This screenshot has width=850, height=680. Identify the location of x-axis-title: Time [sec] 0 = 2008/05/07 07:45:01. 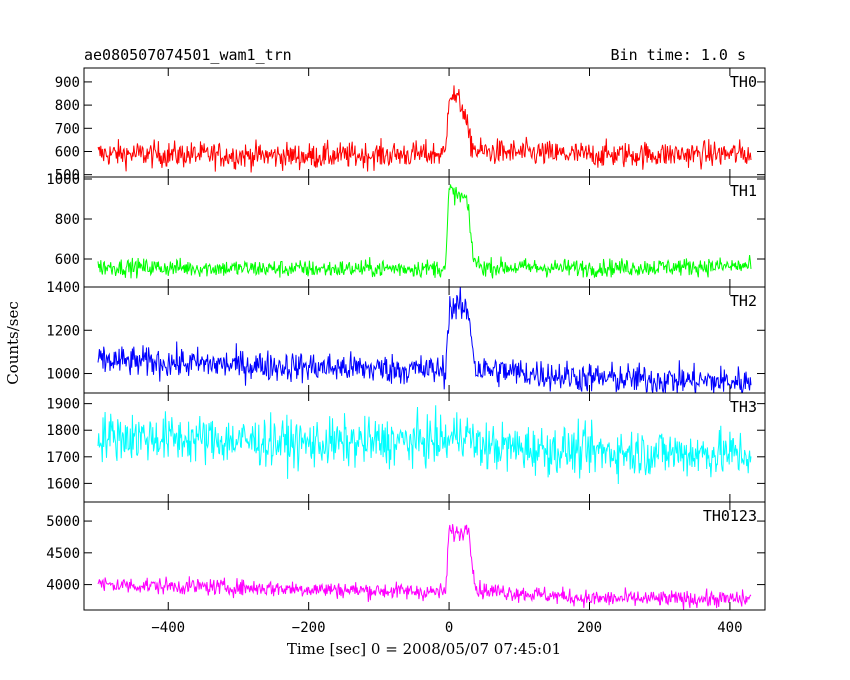
(424, 649).